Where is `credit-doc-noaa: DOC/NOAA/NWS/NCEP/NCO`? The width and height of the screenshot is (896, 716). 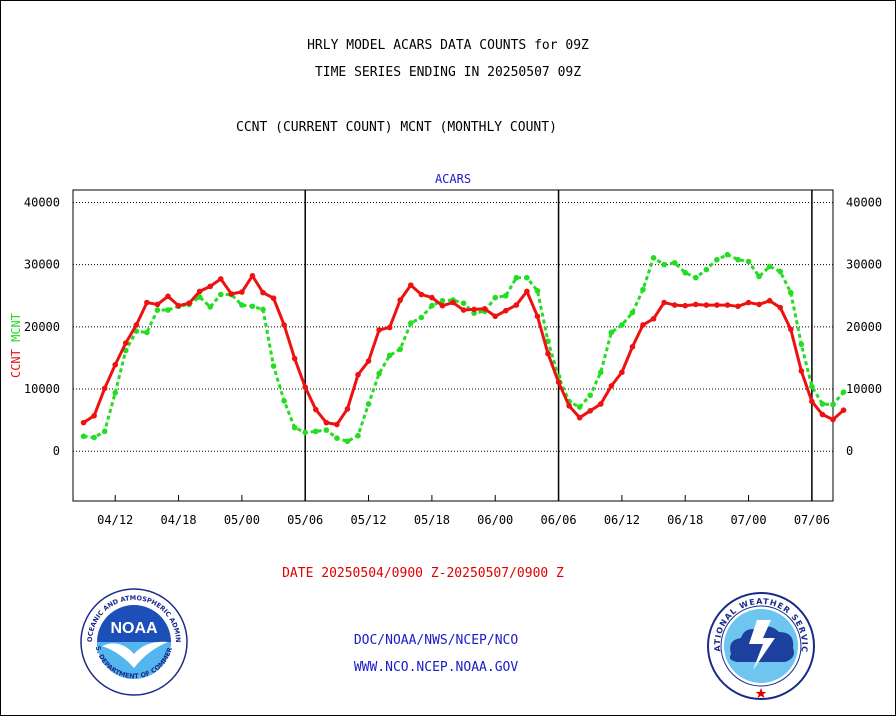
credit-doc-noaa: DOC/NOAA/NWS/NCEP/NCO is located at coordinates (436, 640).